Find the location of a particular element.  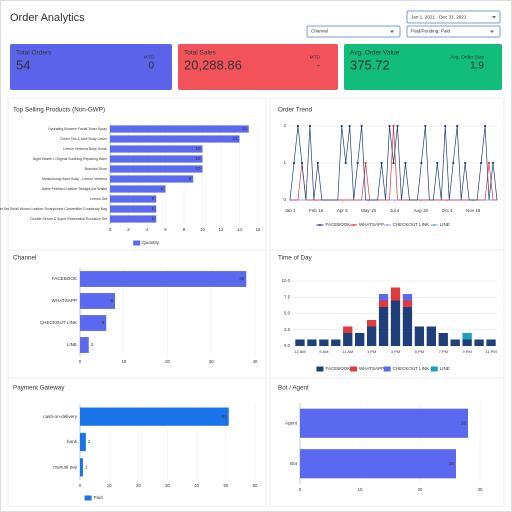

kpi-sub-value: 0 is located at coordinates (151, 66).